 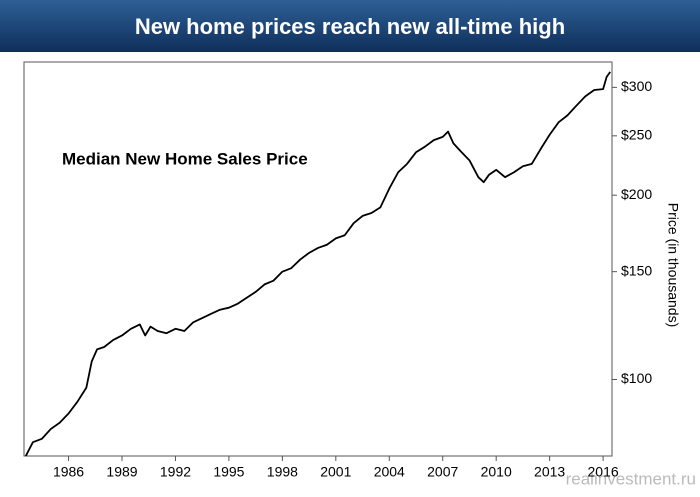 I want to click on y-tick-label: $200, so click(x=636, y=194).